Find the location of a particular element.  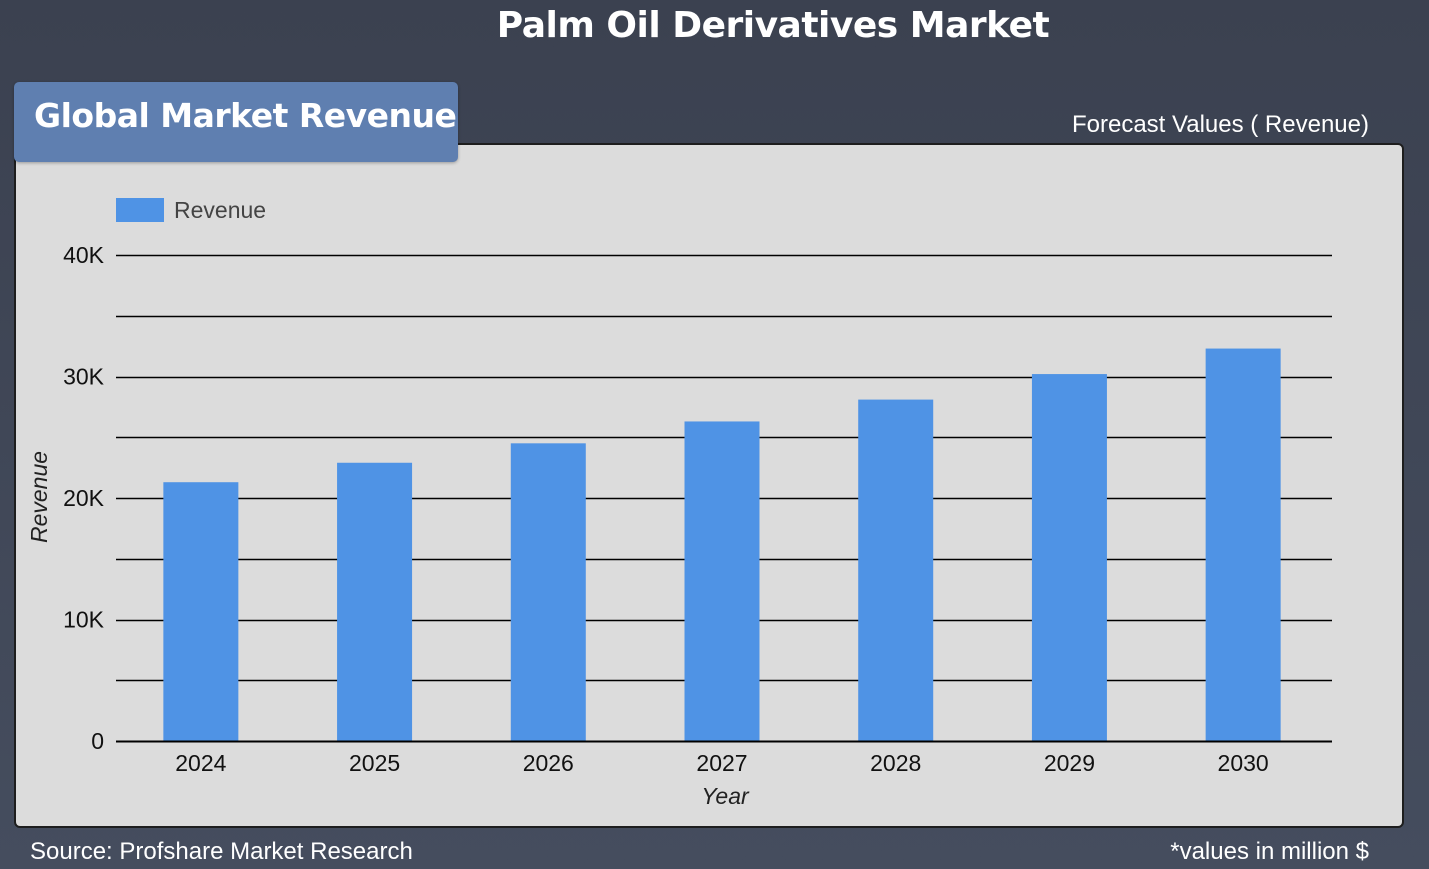

bar-2029 is located at coordinates (1069, 557).